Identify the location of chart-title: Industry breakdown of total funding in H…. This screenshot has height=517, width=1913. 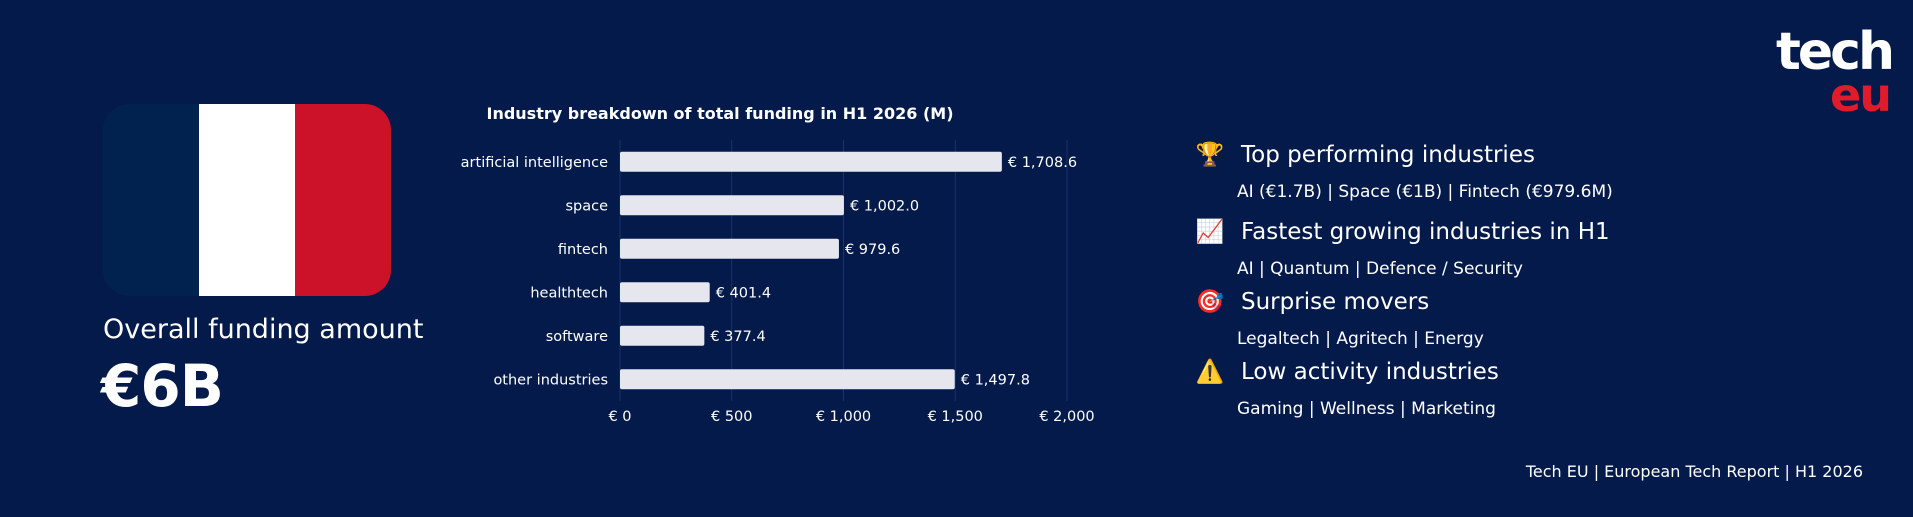
(720, 113).